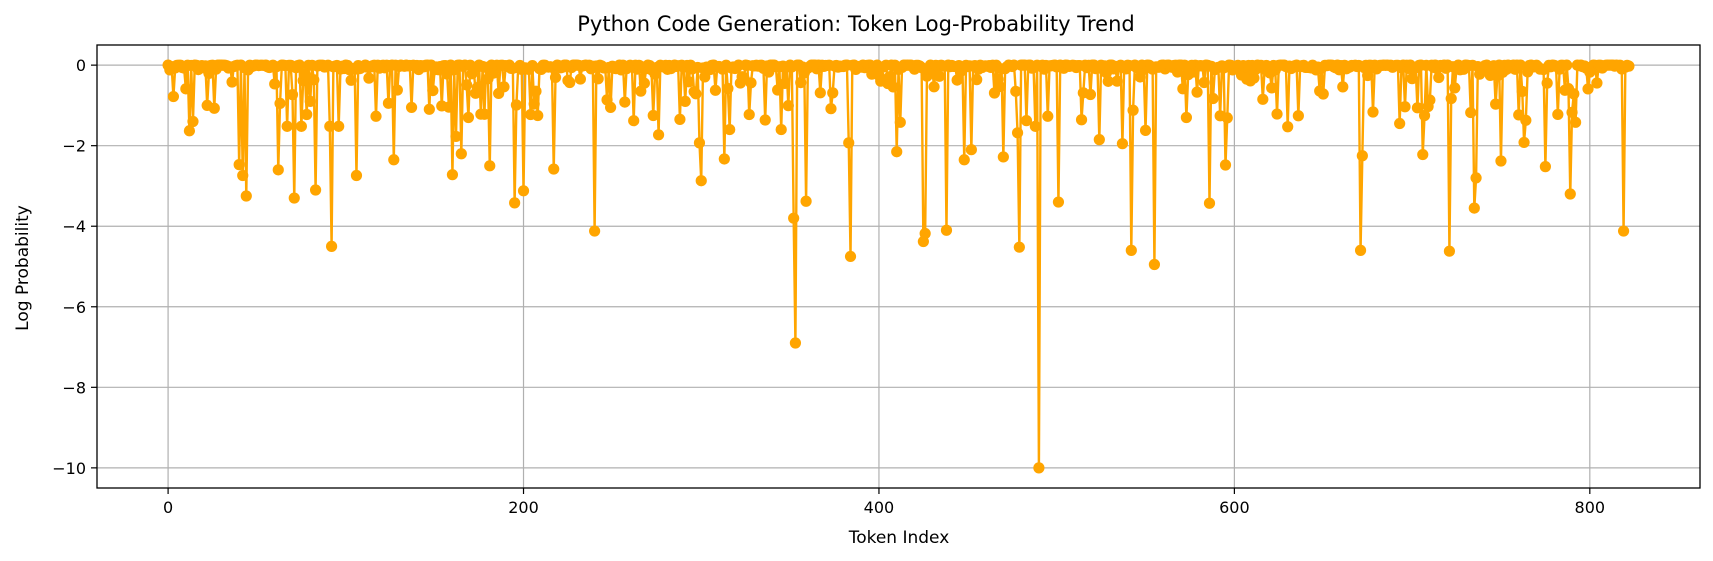 Image resolution: width=1713 pixels, height=561 pixels. What do you see at coordinates (899, 538) in the screenshot?
I see `x-axis-label: Token Index` at bounding box center [899, 538].